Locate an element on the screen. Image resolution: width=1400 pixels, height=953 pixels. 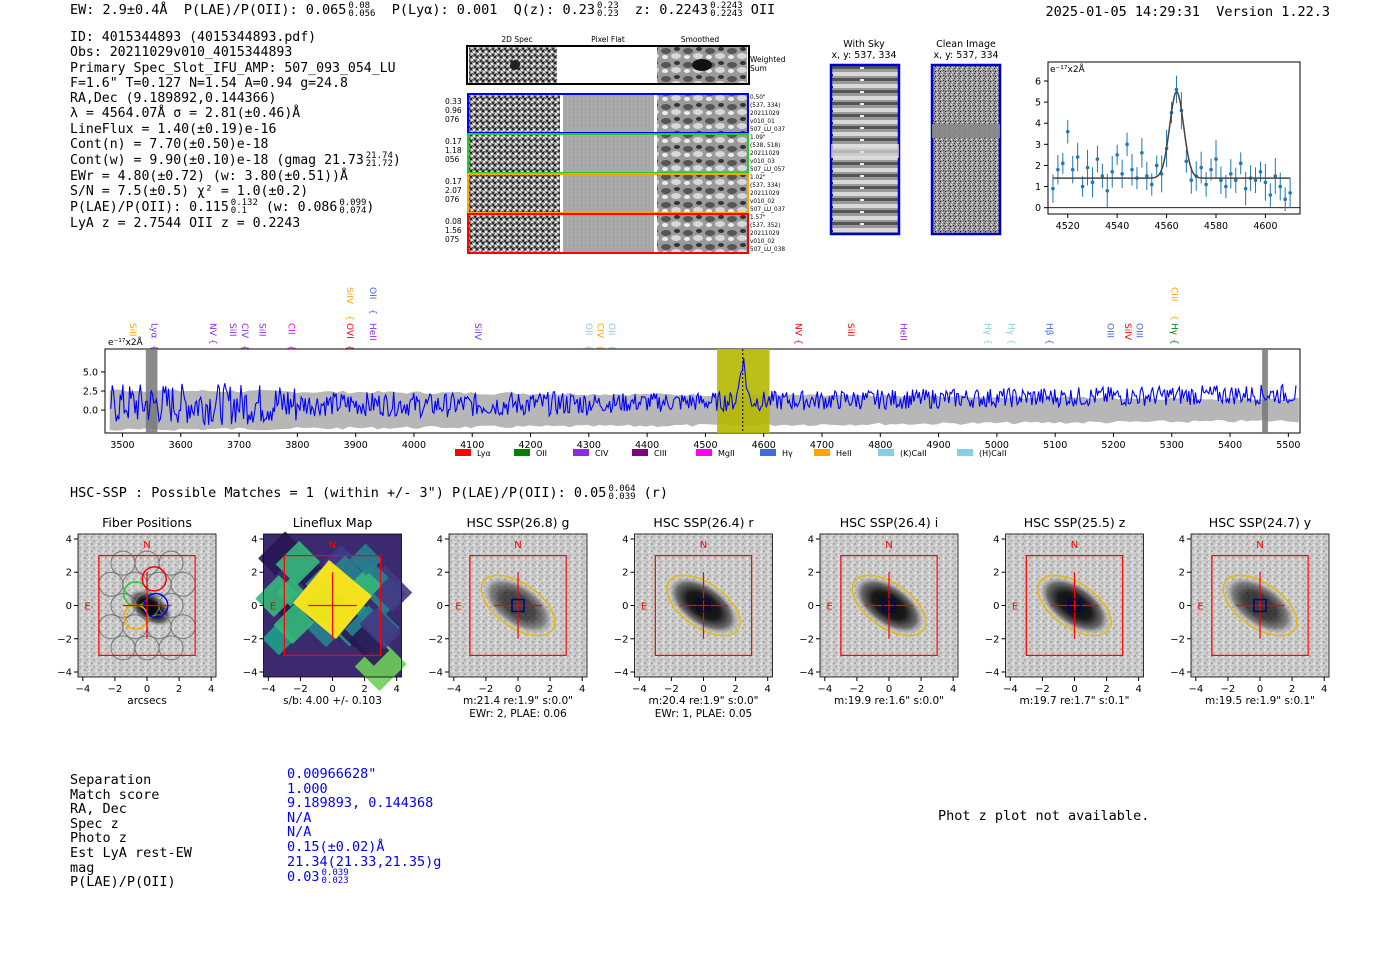
spectrum-error-band is located at coordinates (704, 410).